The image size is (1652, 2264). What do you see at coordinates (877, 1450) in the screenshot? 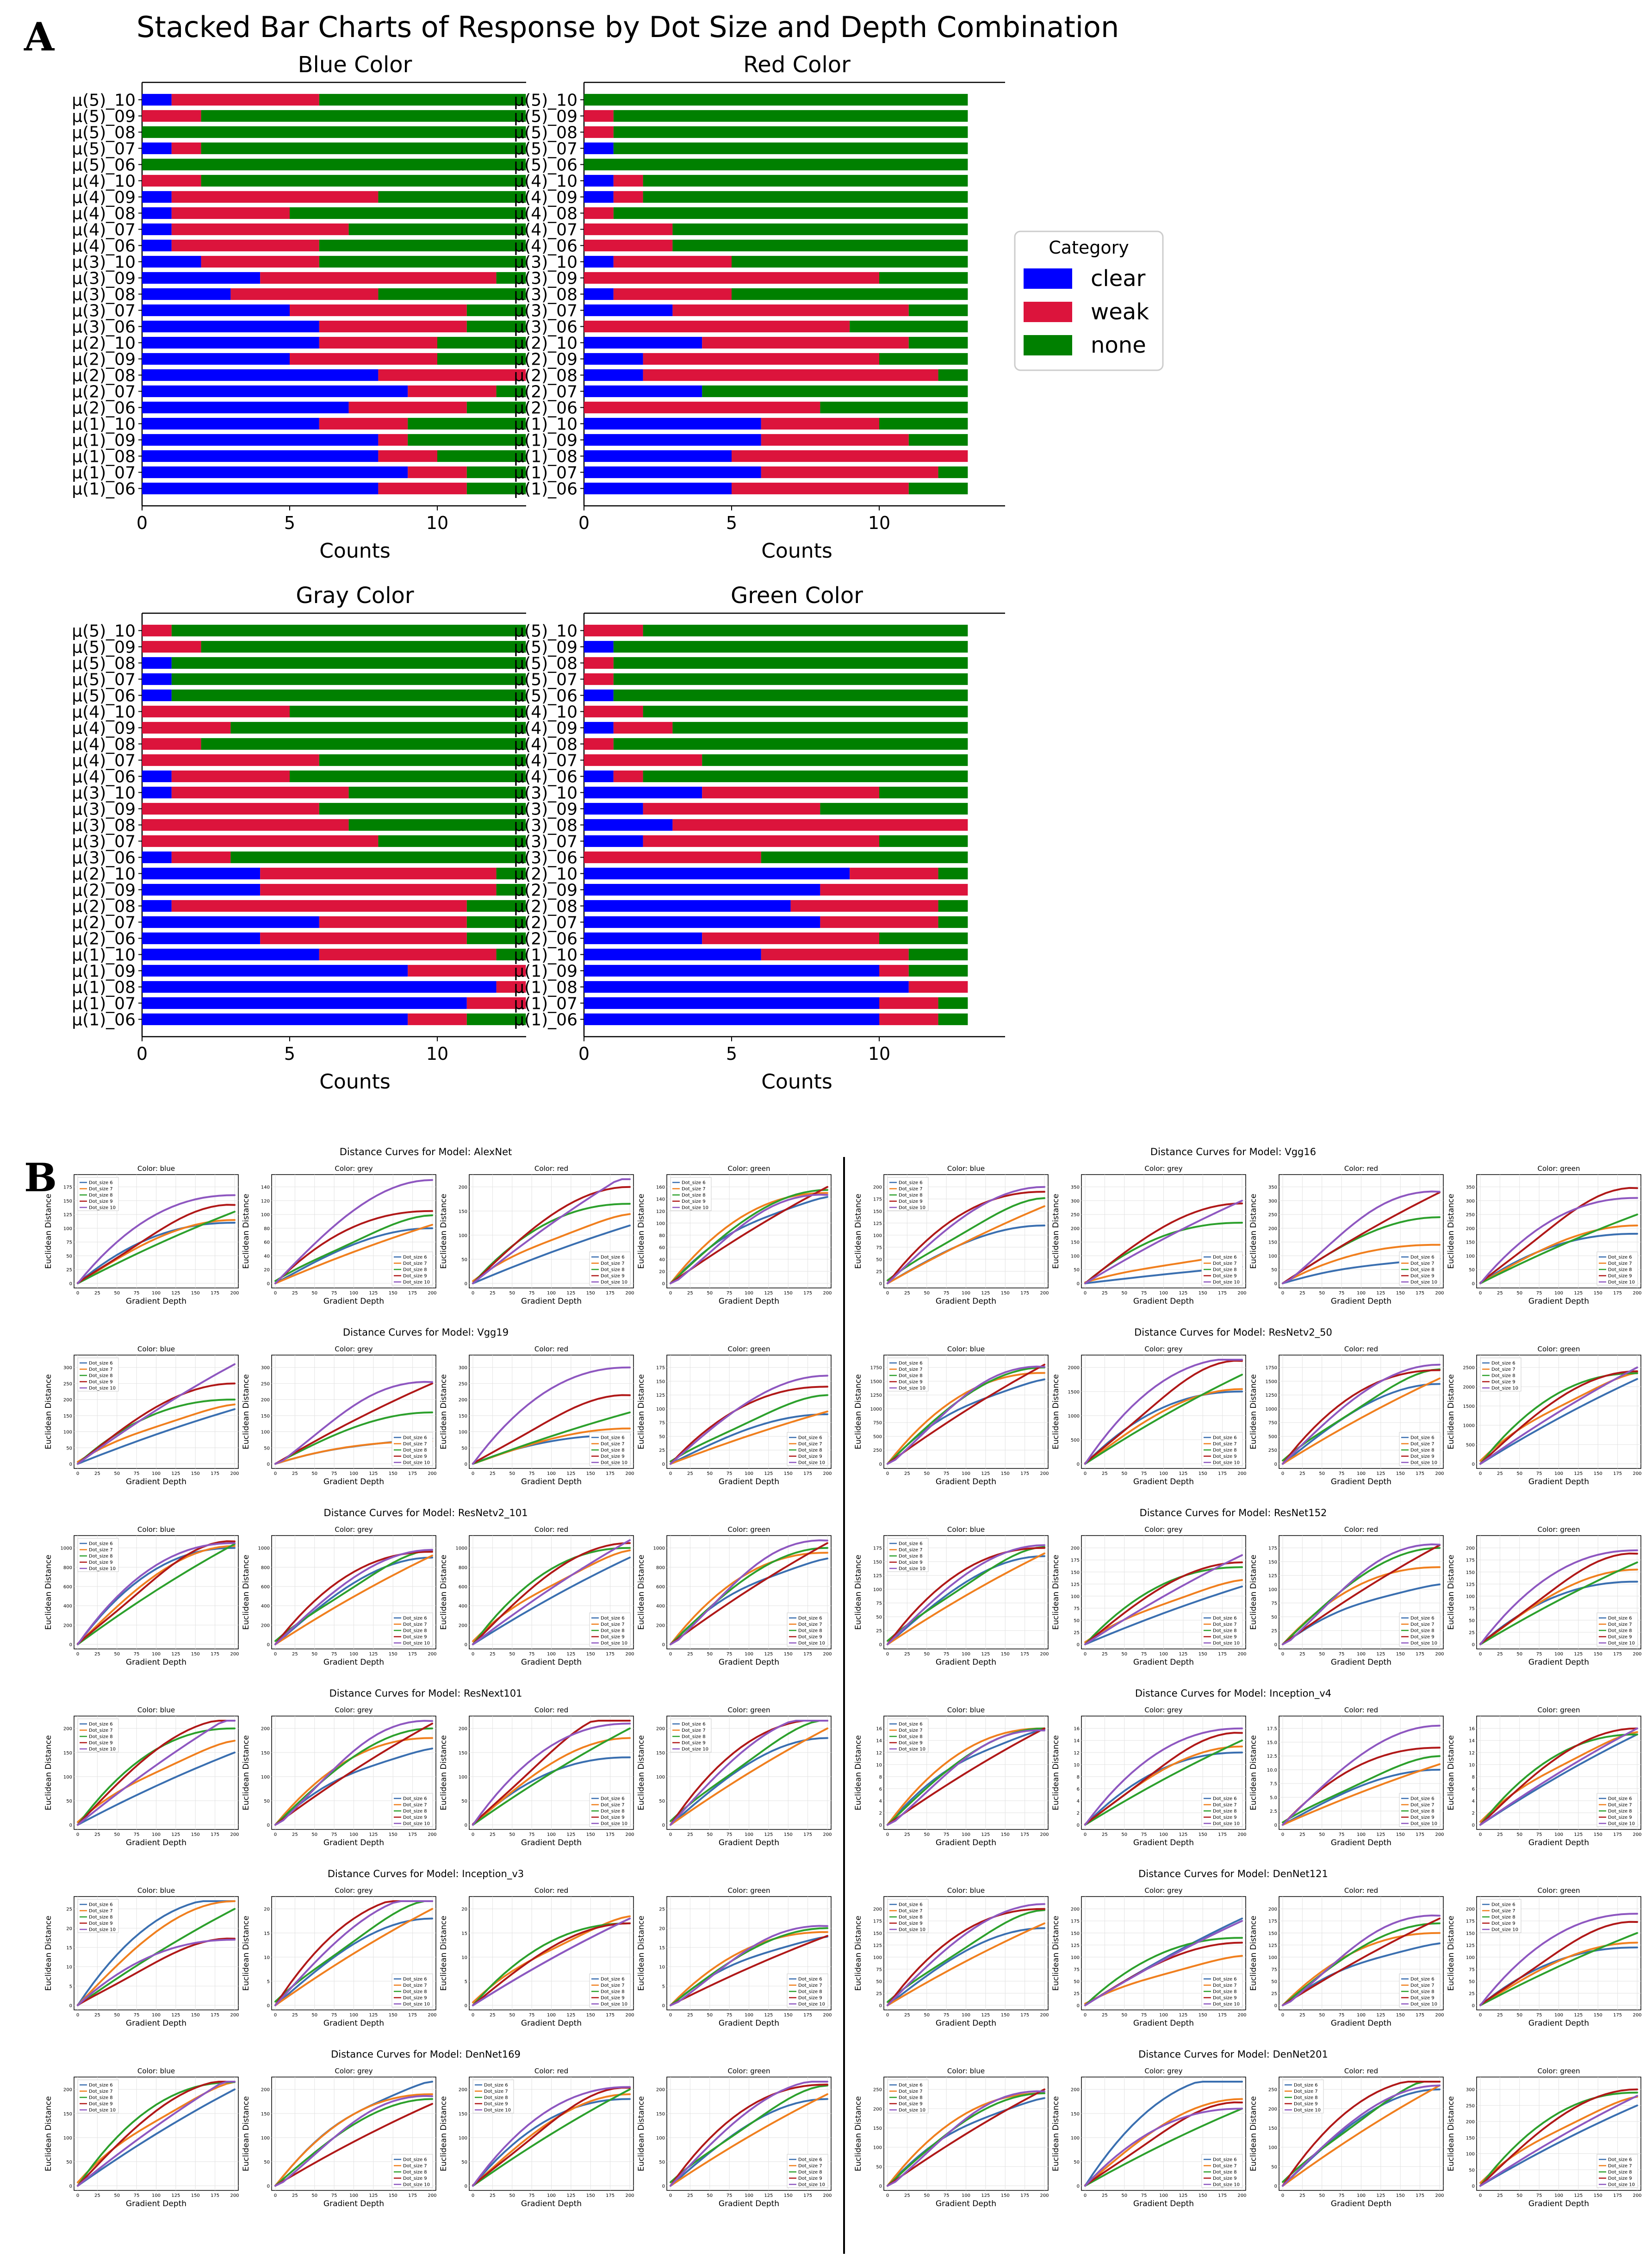
I see `y-tick-label: 250` at bounding box center [877, 1450].